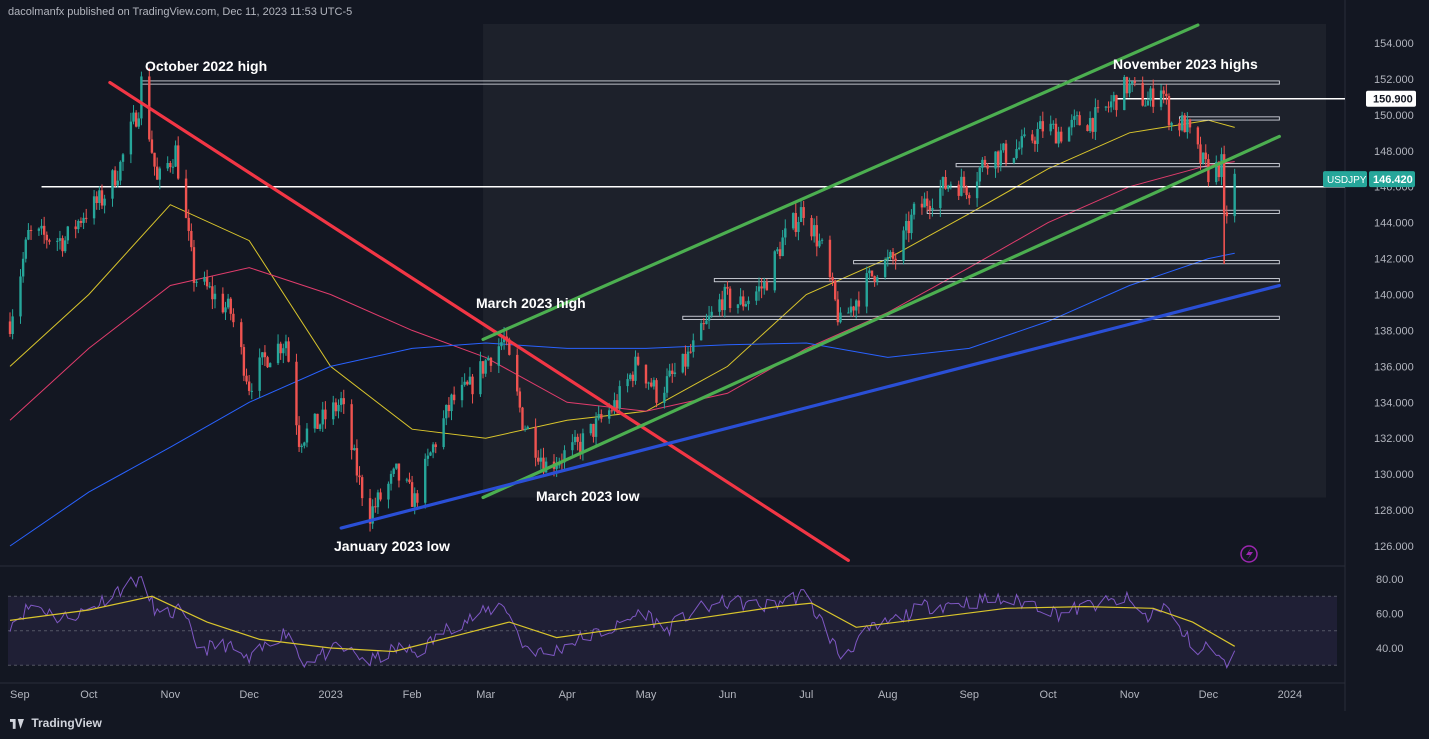  I want to click on tradingview-logo-icon, so click(17, 723).